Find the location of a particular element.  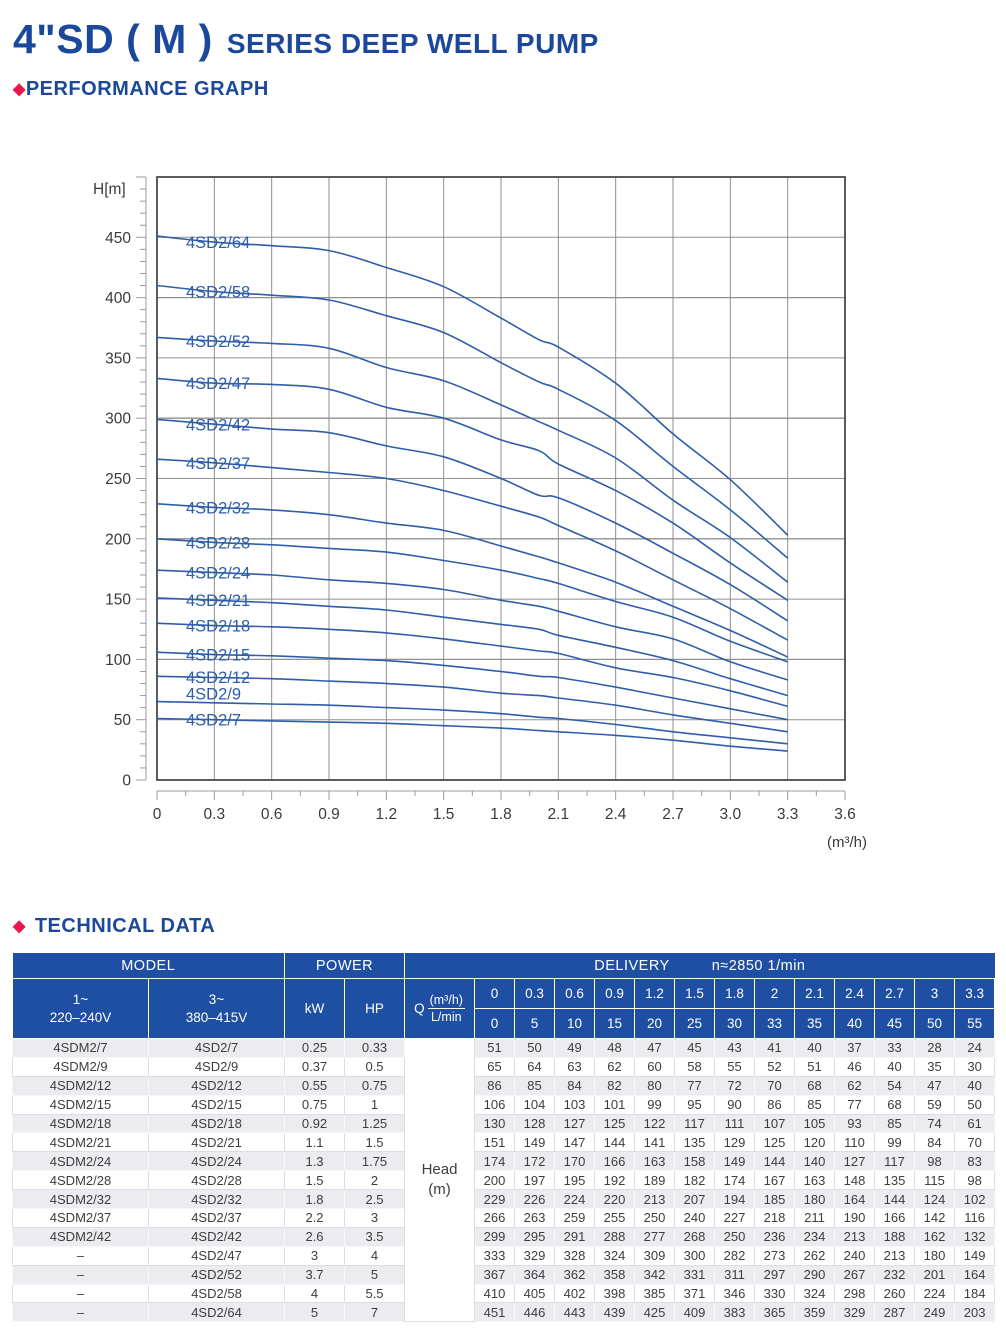

head-value-cell-2: 63 is located at coordinates (575, 1066).